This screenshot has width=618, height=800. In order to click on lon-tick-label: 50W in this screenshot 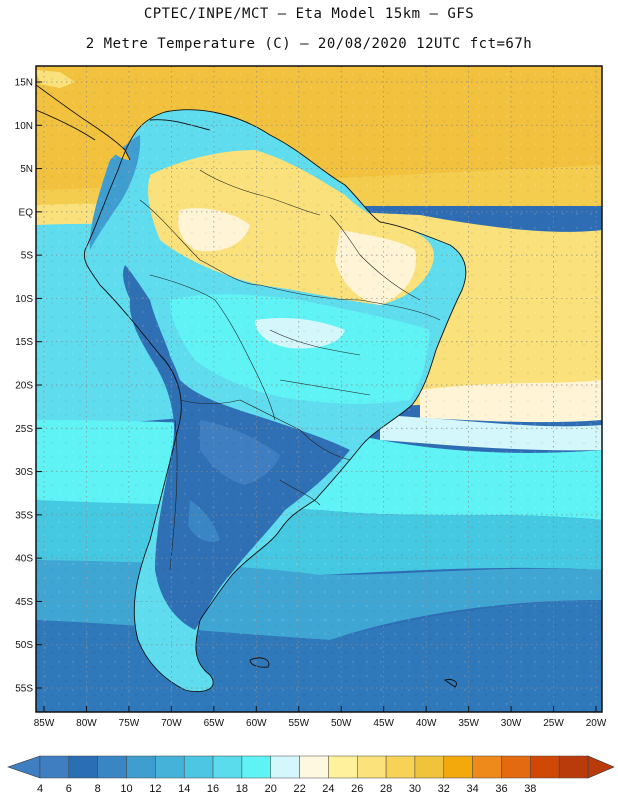, I will do `click(341, 723)`.